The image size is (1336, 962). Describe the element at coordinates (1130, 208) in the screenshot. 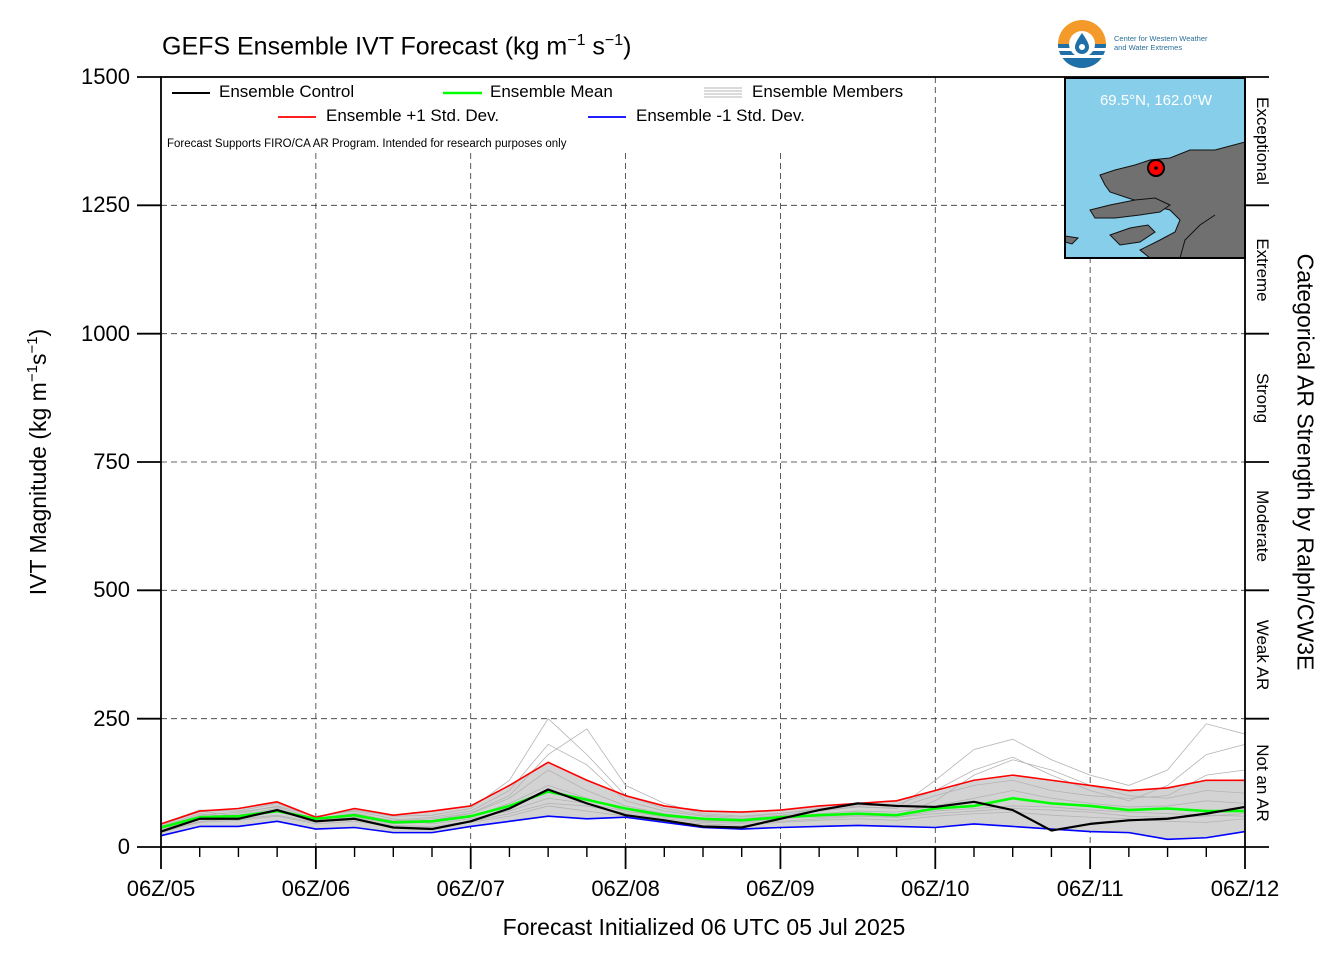

I see `inset-land-peninsula` at that location.